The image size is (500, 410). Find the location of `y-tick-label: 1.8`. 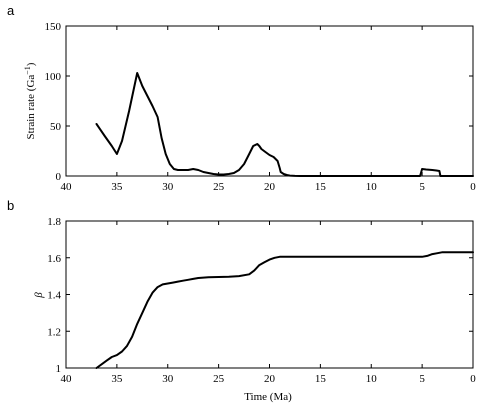

y-tick-label: 1.8 is located at coordinates (54, 222).